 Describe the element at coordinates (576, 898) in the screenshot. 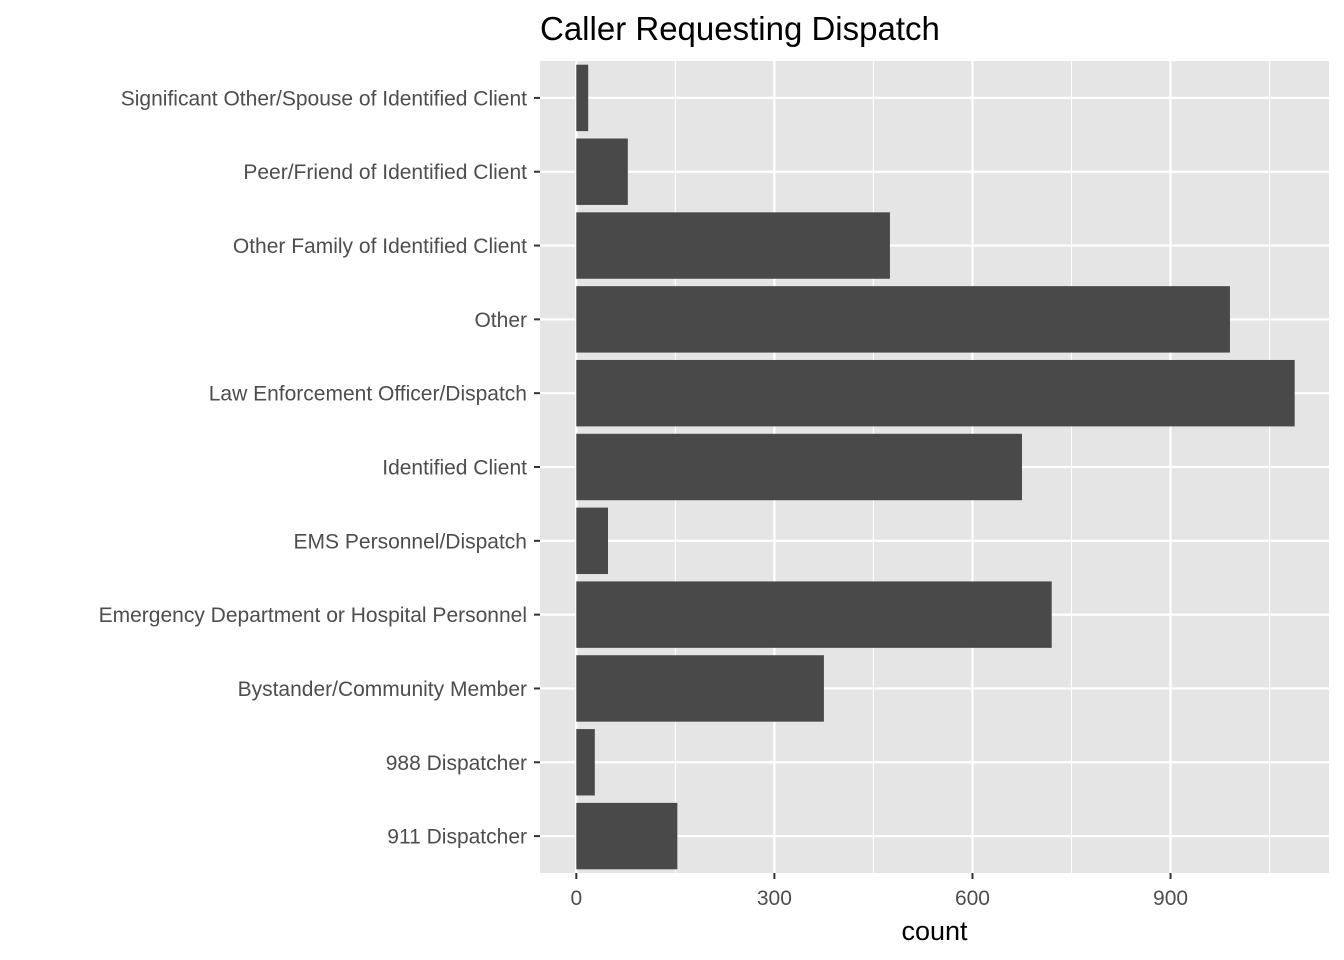

I see `x-tick-label: 0` at that location.